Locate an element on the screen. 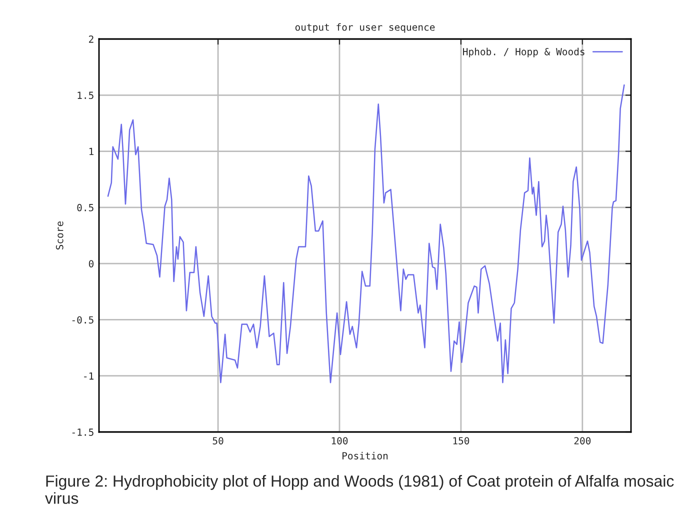 The height and width of the screenshot is (521, 681). chart-title: output for user sequence is located at coordinates (365, 28).